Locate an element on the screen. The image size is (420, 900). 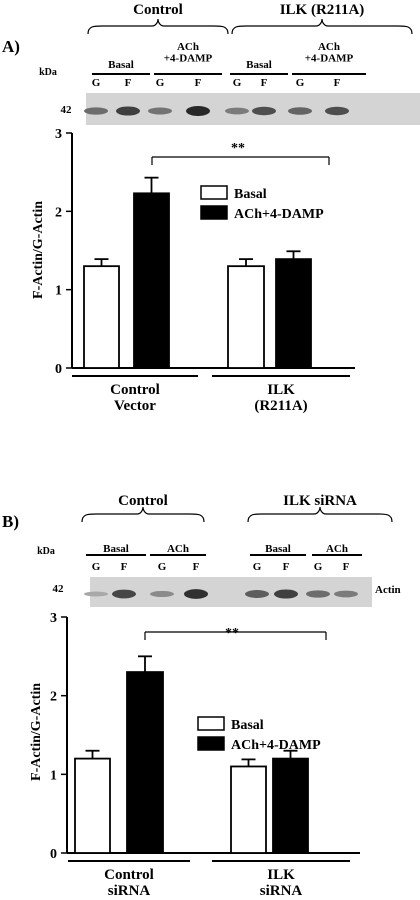
x-group-label: Control siRNA is located at coordinates (129, 883).